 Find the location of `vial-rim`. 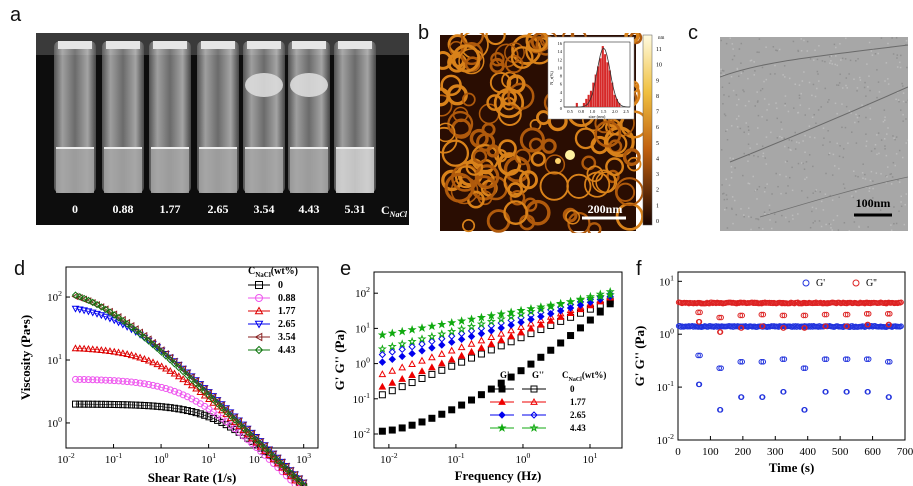

vial-rim is located at coordinates (309, 45).